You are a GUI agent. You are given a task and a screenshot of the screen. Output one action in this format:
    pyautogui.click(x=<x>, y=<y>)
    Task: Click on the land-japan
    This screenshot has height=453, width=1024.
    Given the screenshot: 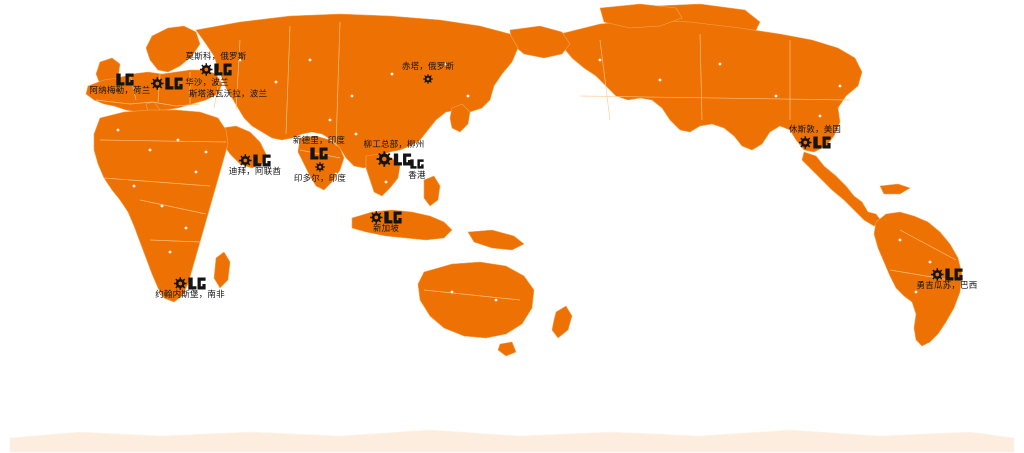 What is the action you would take?
    pyautogui.click(x=460, y=118)
    